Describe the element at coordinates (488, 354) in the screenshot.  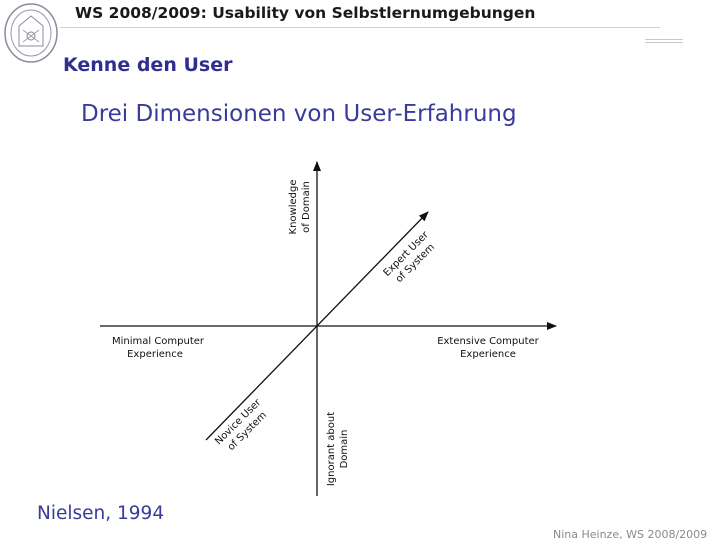
I see `x-right-label-line2: Experience` at that location.